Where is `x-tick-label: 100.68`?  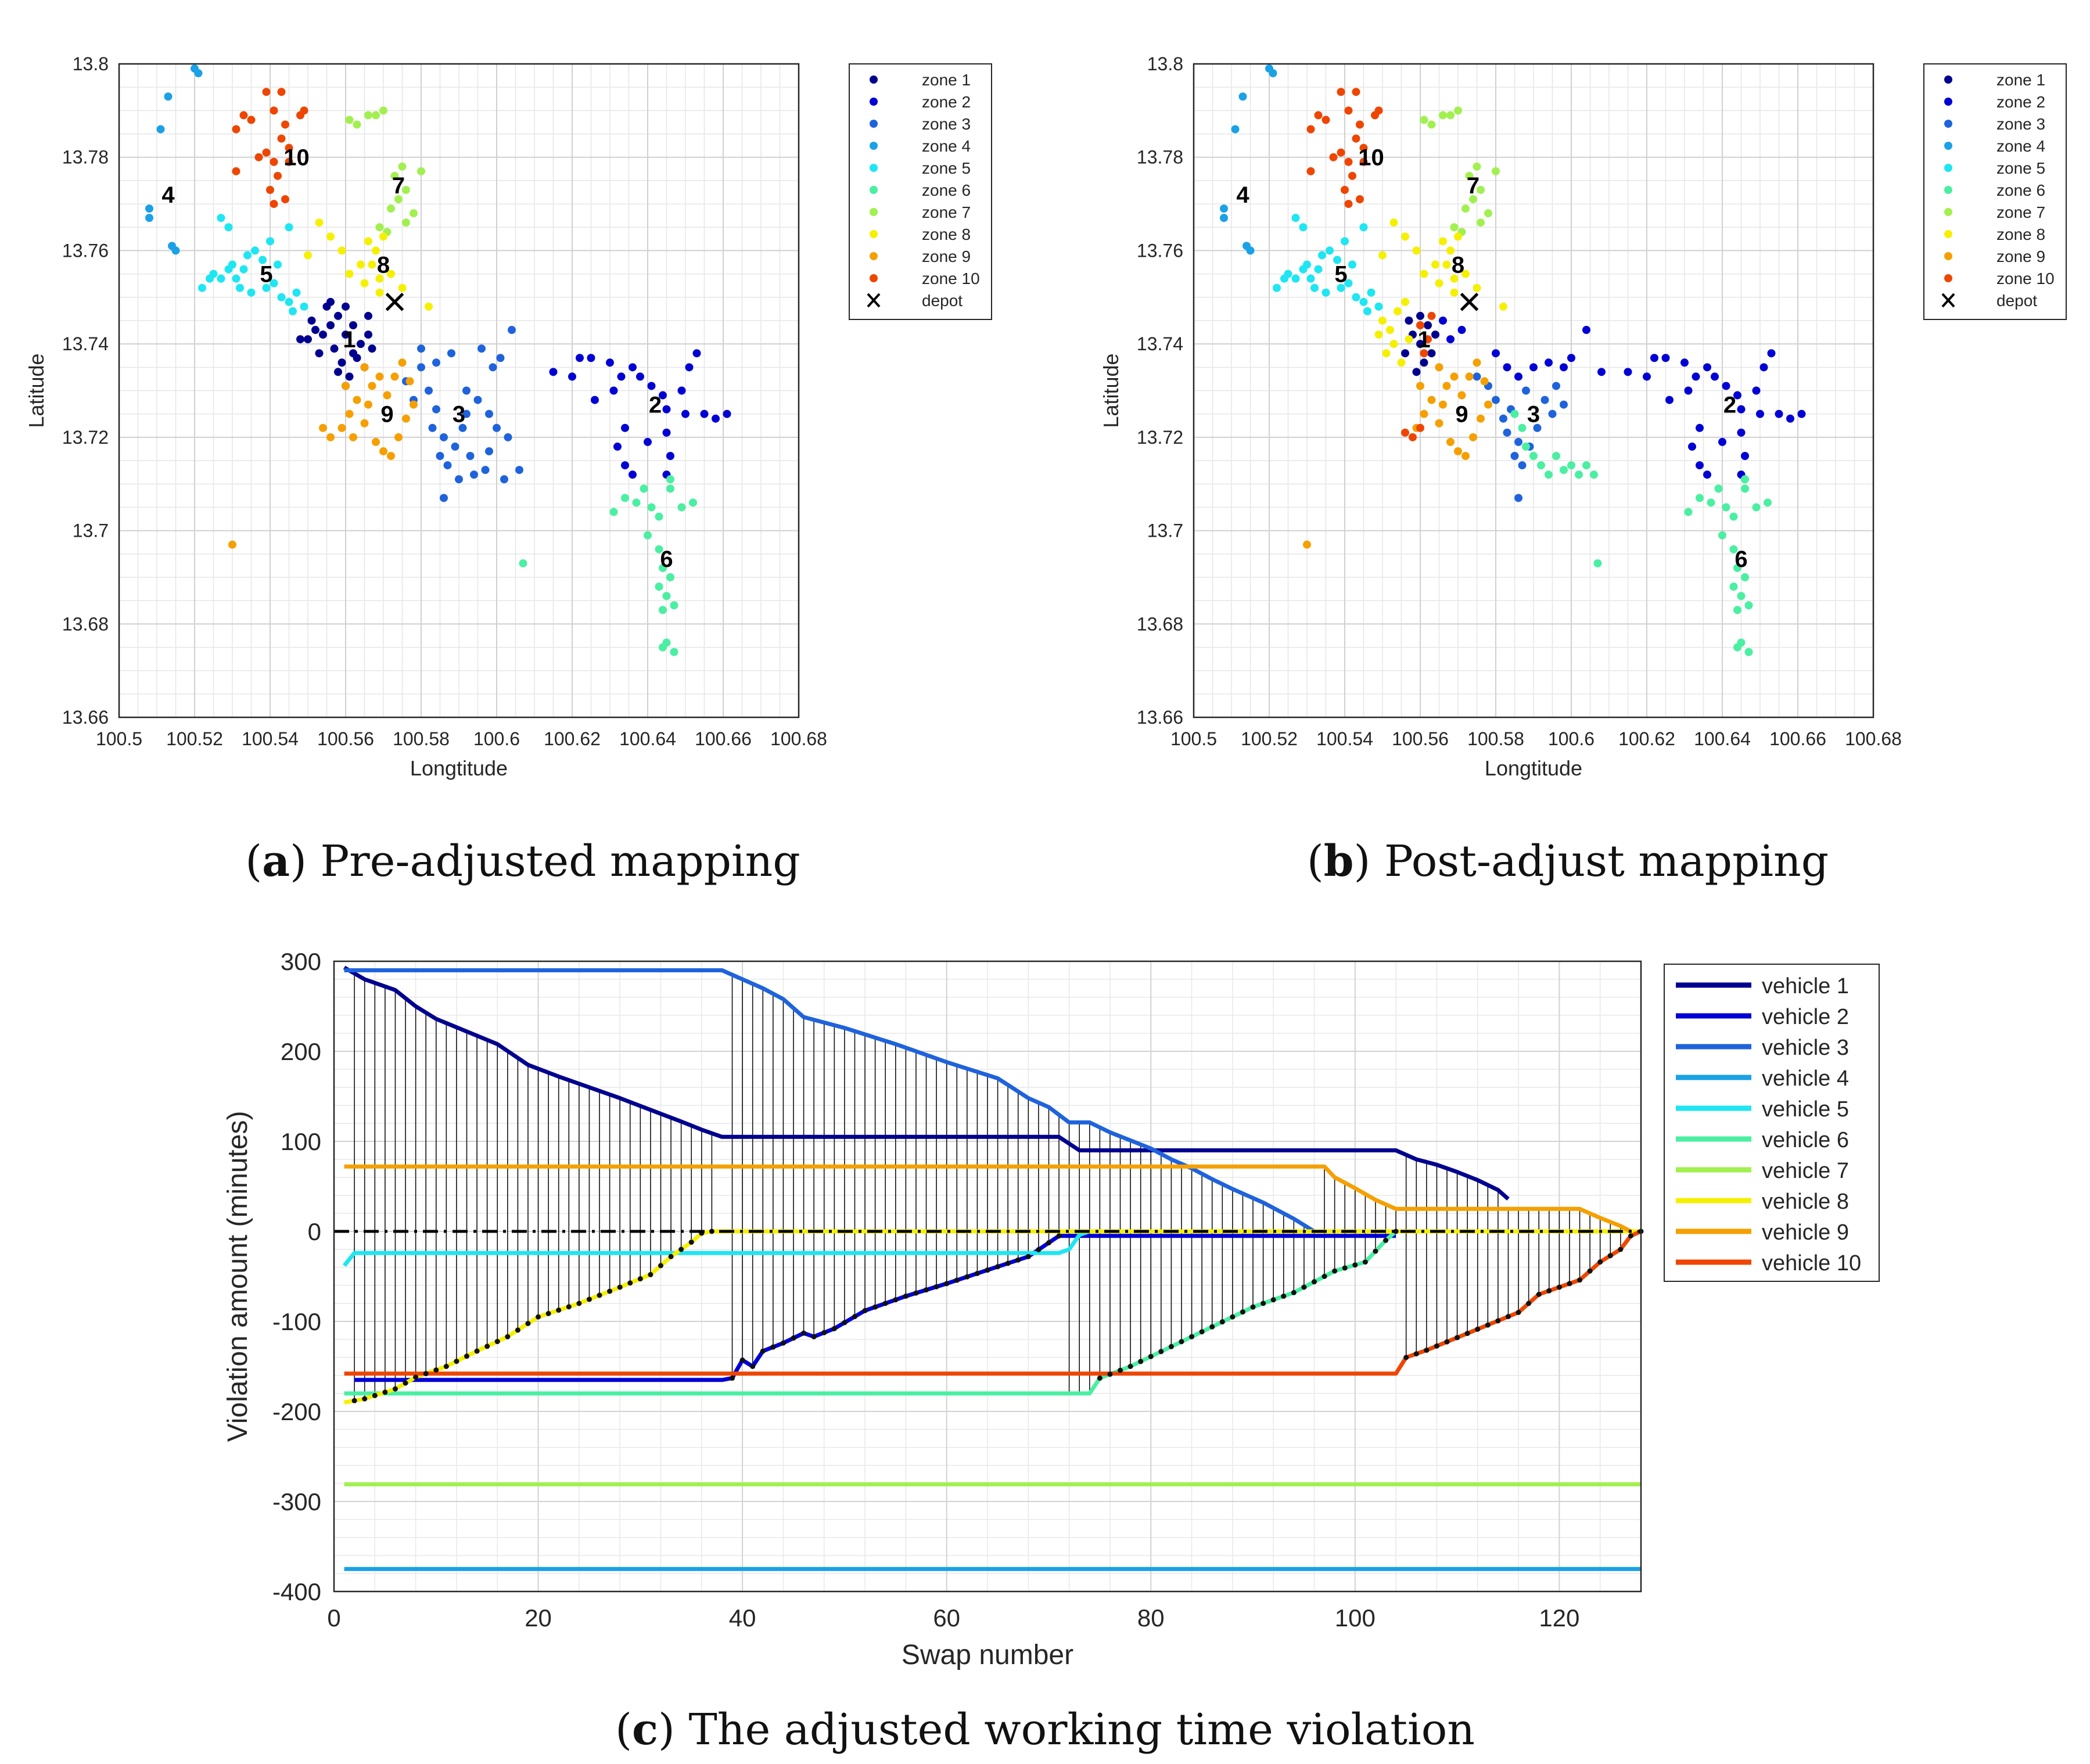
x-tick-label: 100.68 is located at coordinates (1874, 738).